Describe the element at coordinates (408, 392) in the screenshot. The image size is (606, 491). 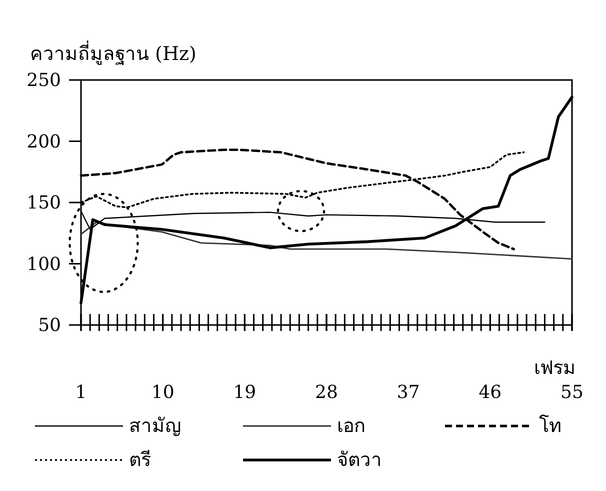
I see `x-tick-label: 37` at that location.